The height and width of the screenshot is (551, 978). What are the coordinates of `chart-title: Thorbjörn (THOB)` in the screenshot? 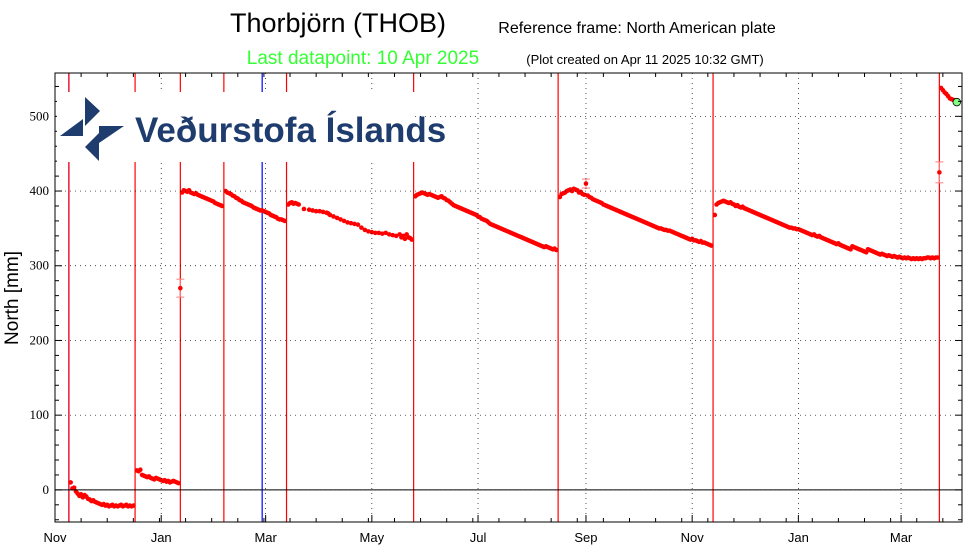 It's located at (338, 23).